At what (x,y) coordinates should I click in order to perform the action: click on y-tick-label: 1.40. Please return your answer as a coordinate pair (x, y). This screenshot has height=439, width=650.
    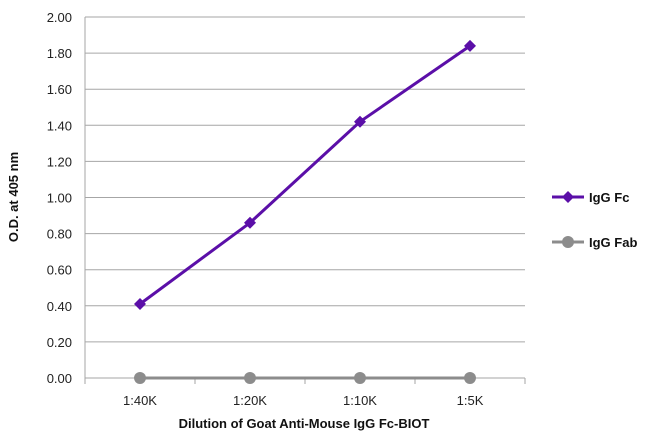
    Looking at the image, I should click on (59, 125).